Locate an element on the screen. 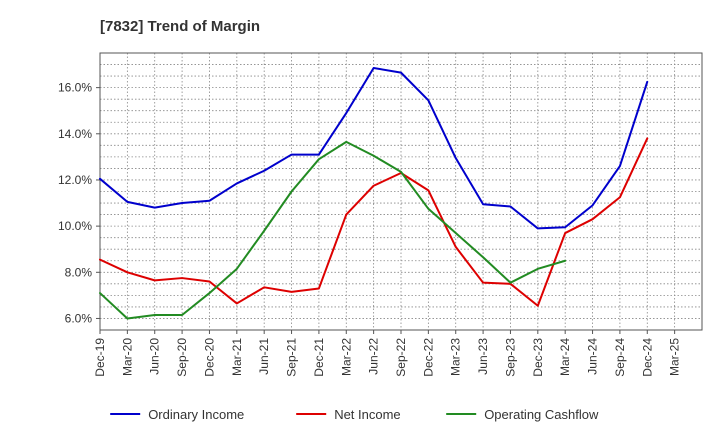  x-tick-label: Mar-24 is located at coordinates (565, 357).